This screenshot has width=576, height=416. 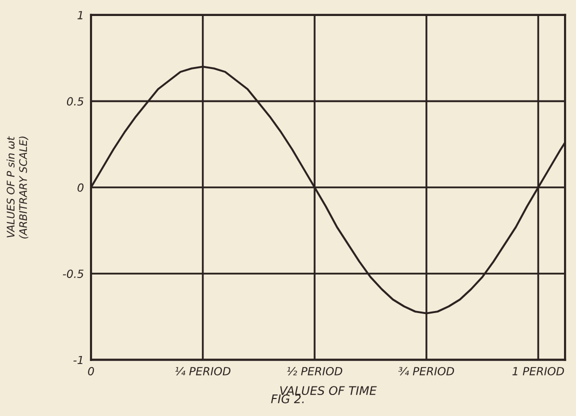 I want to click on y-tick-label: 0, so click(x=81, y=187).